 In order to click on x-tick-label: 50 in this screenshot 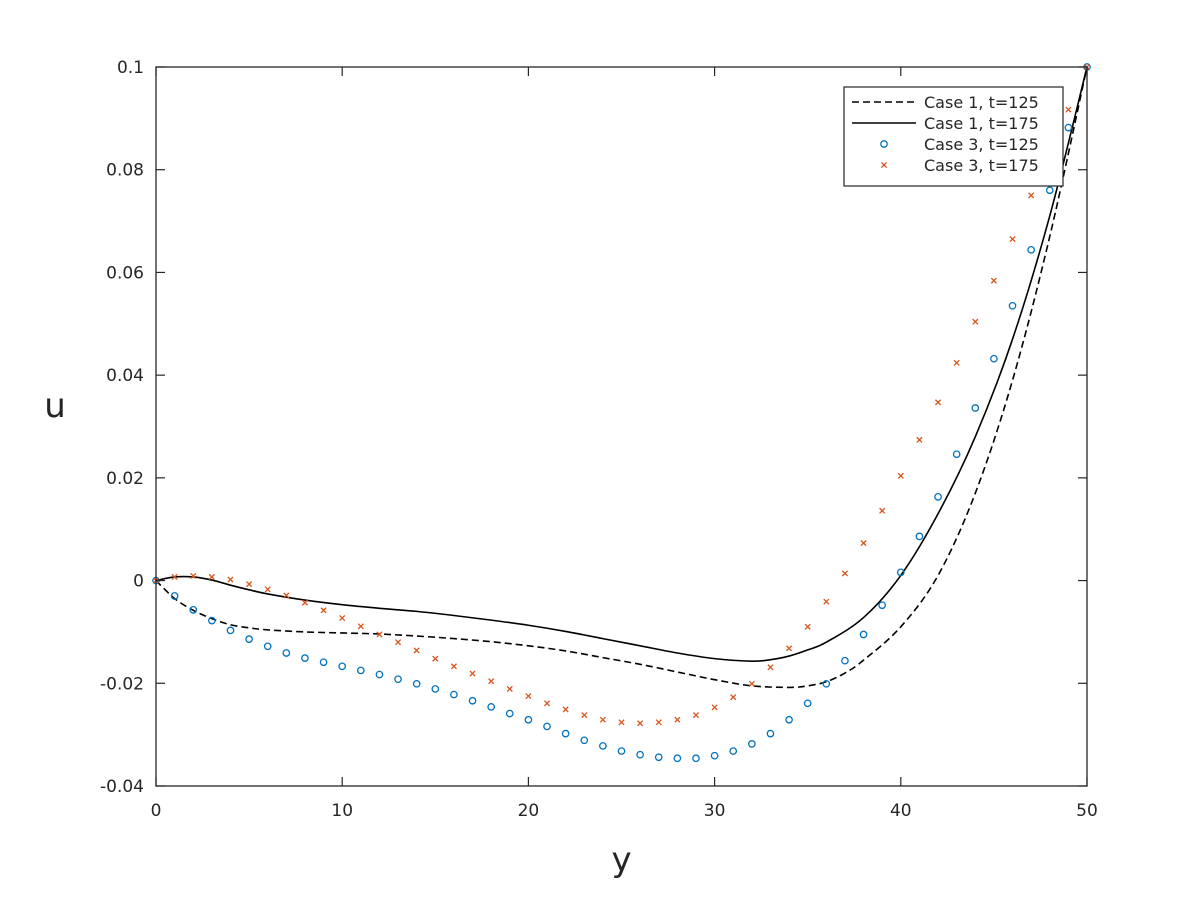, I will do `click(1087, 811)`.